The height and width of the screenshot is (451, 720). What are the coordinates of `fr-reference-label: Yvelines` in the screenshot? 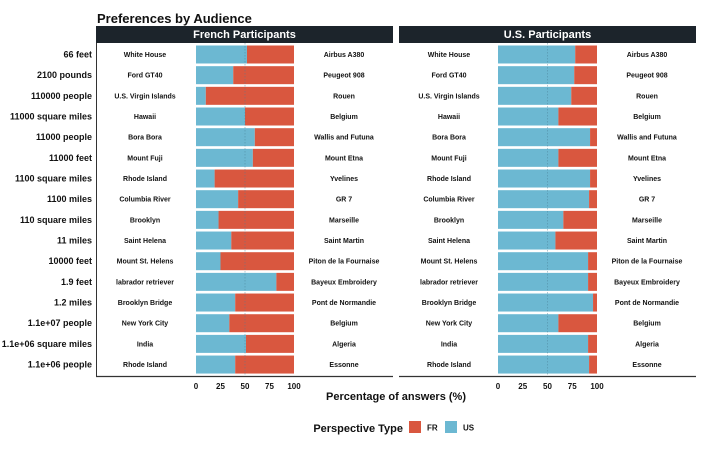 It's located at (344, 179).